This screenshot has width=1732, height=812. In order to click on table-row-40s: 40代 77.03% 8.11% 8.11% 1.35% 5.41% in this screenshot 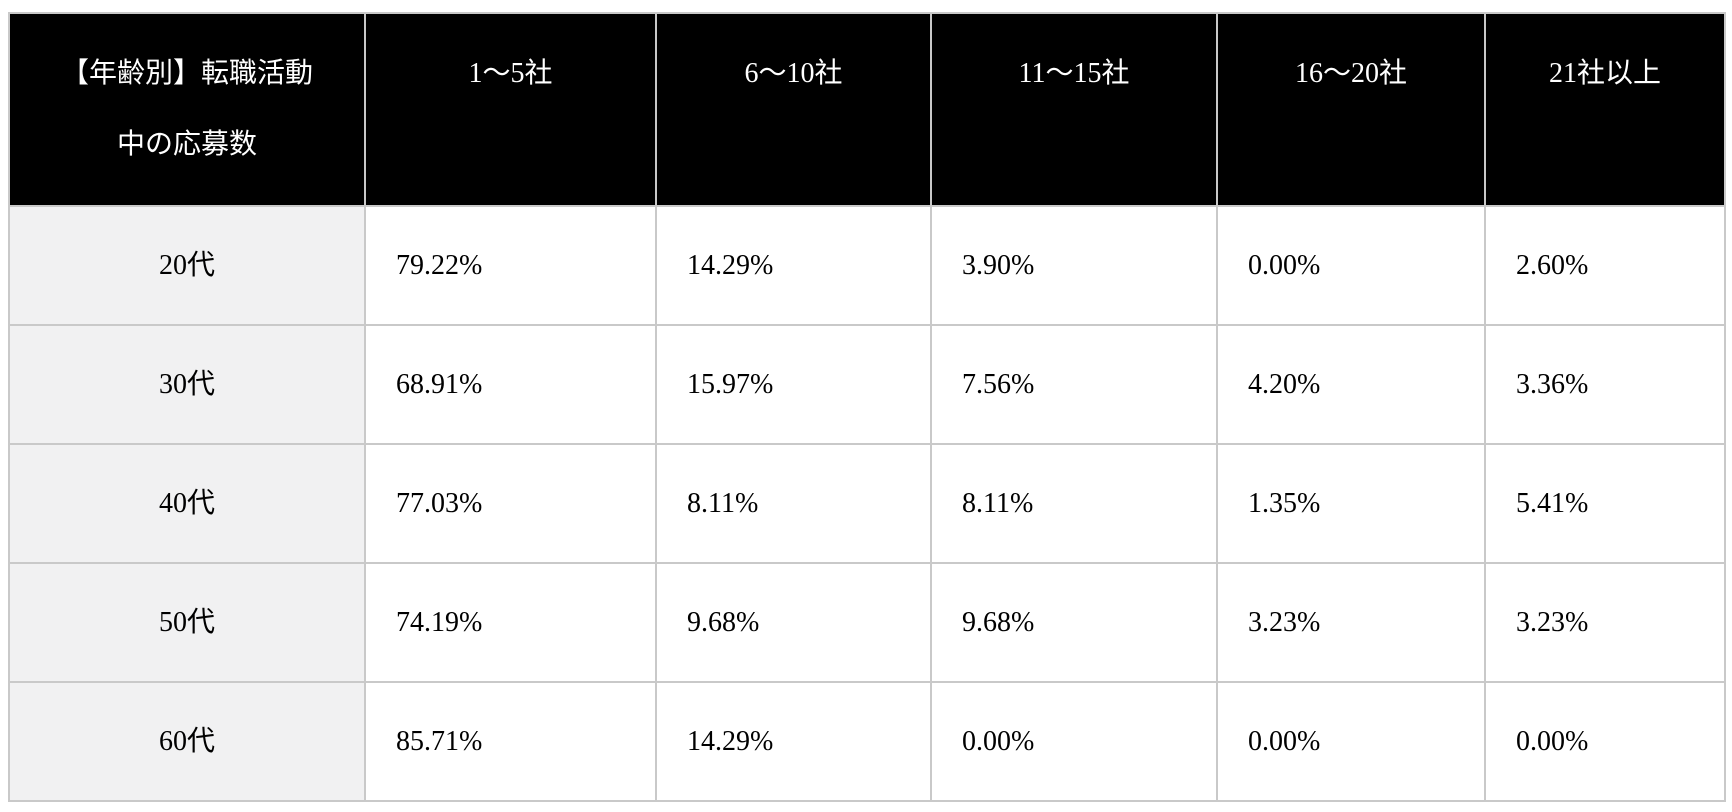, I will do `click(867, 503)`.